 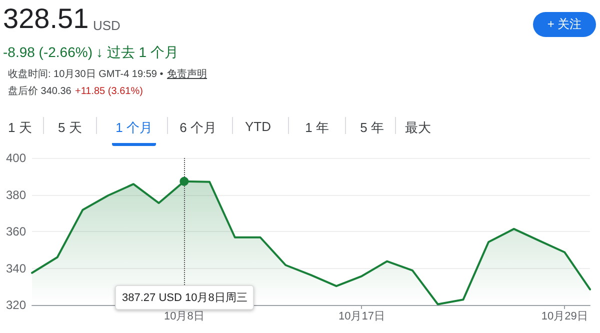 What do you see at coordinates (16, 158) in the screenshot?
I see `y-tick-label: 400` at bounding box center [16, 158].